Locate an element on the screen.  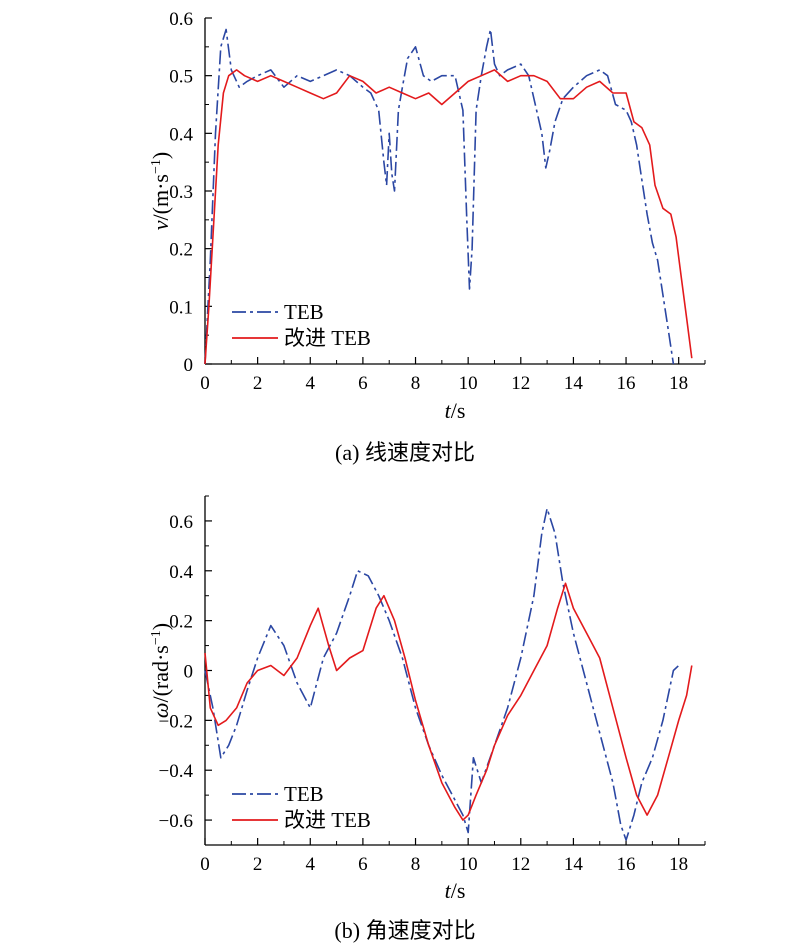
y-tick-label: −0.4 is located at coordinates (176, 771).